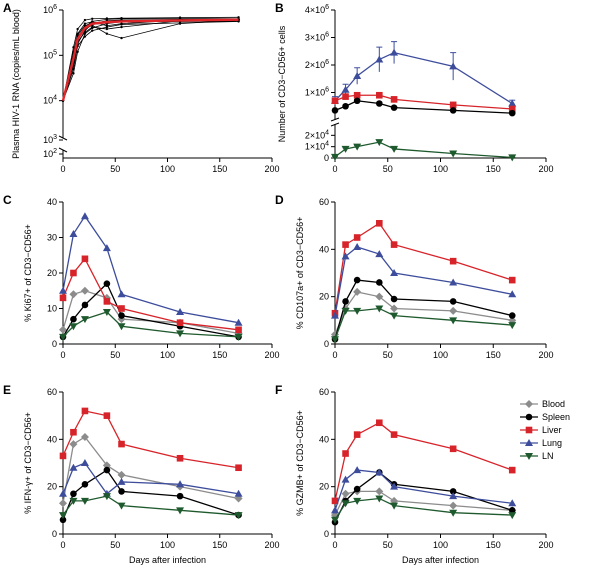  Describe the element at coordinates (423, 497) in the screenshot. I see `series-line-spleen` at that location.